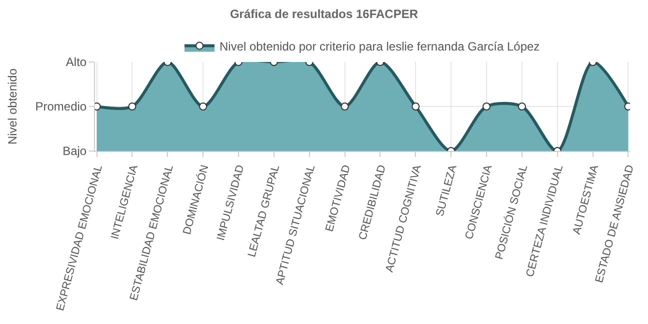  Describe the element at coordinates (380, 46) in the screenshot. I see `legend-label: Nivel obtenido por criterio para leslie fernanda García López` at that location.